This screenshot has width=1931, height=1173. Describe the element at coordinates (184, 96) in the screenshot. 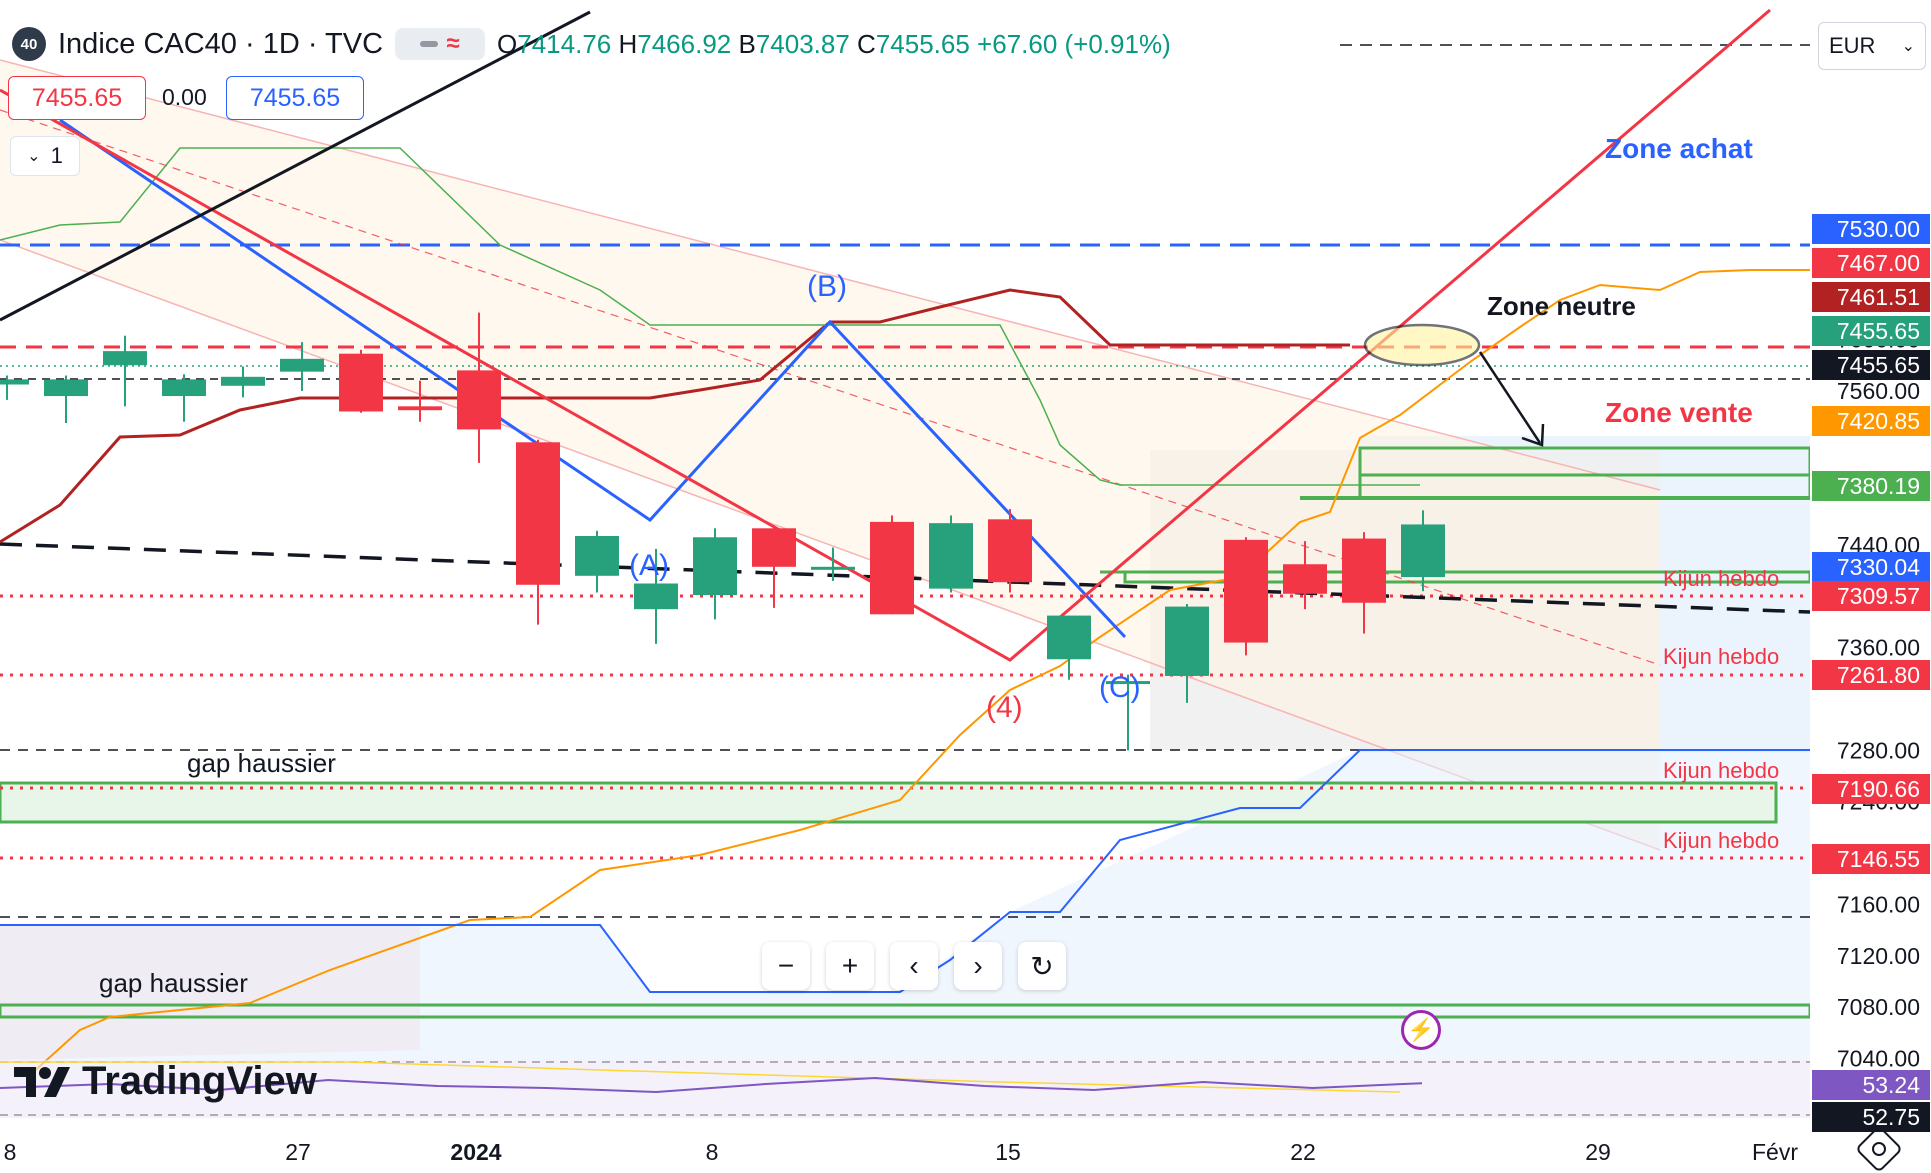

I see `spread-value: 0.00` at that location.